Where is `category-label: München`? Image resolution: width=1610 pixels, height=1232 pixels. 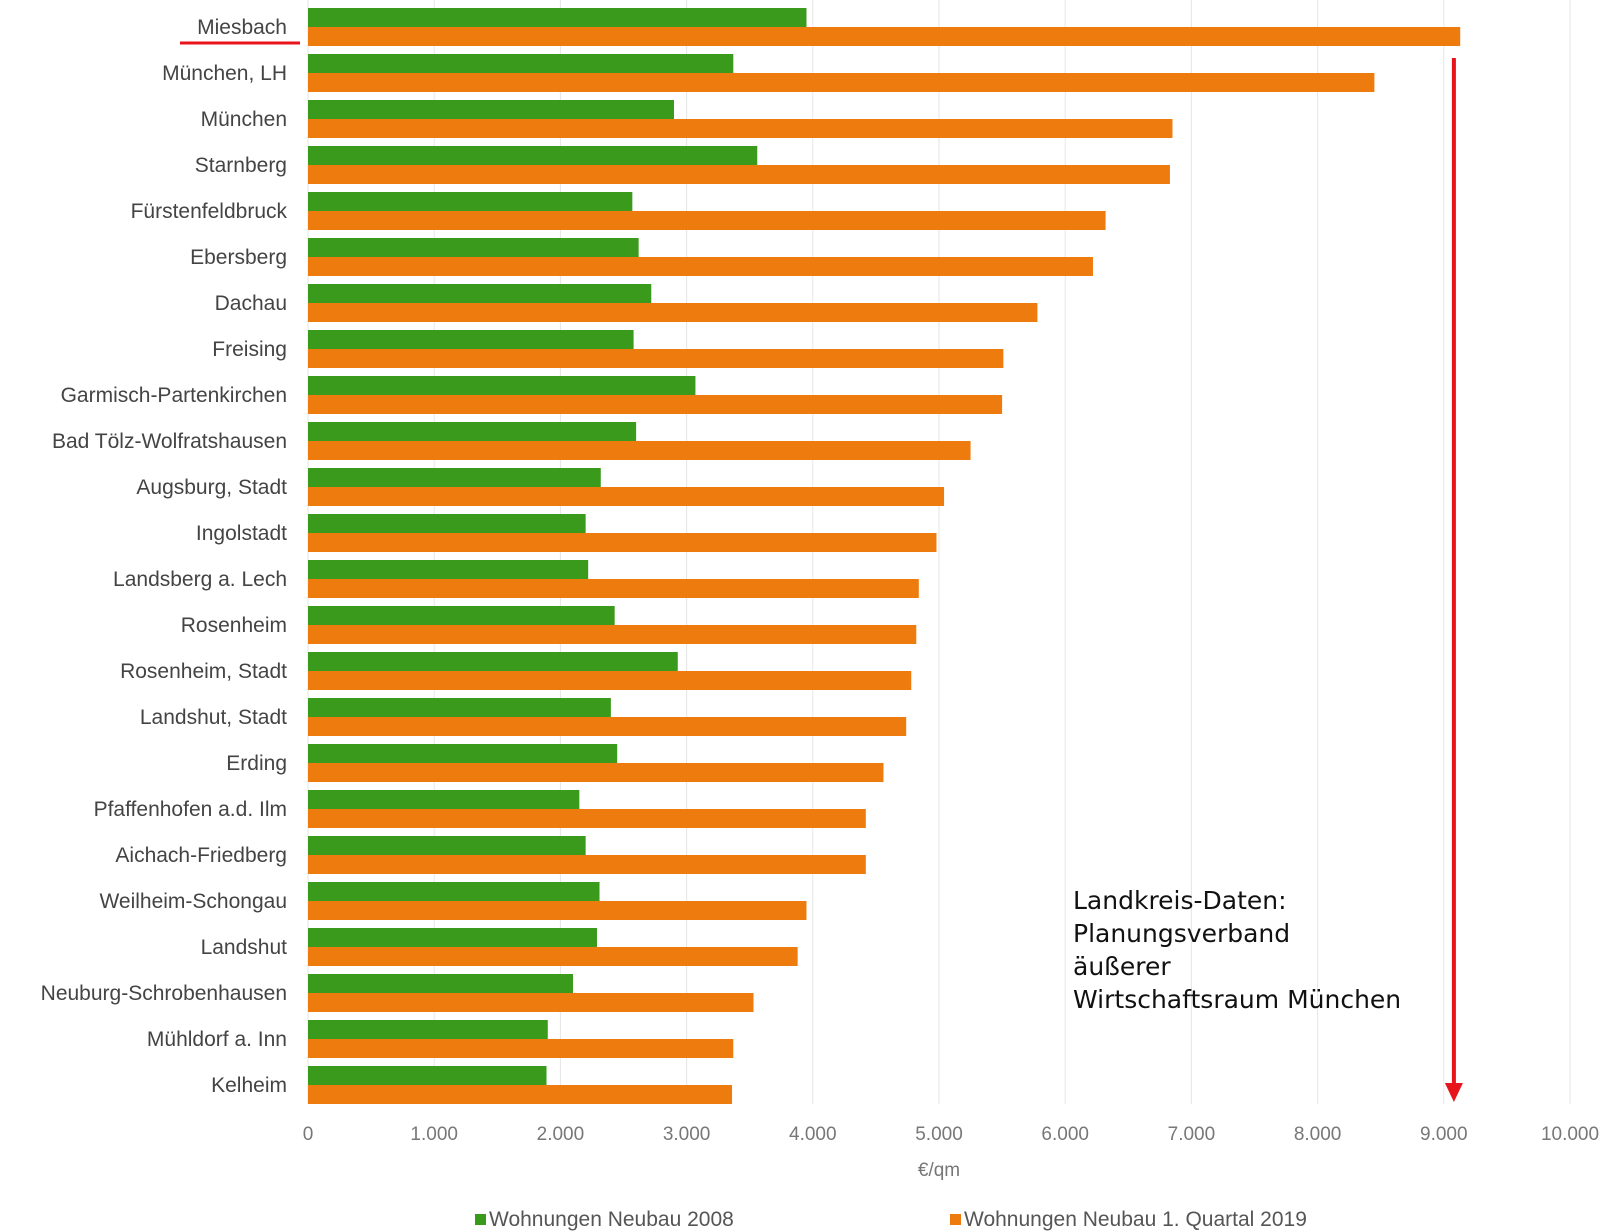
category-label: München is located at coordinates (244, 119).